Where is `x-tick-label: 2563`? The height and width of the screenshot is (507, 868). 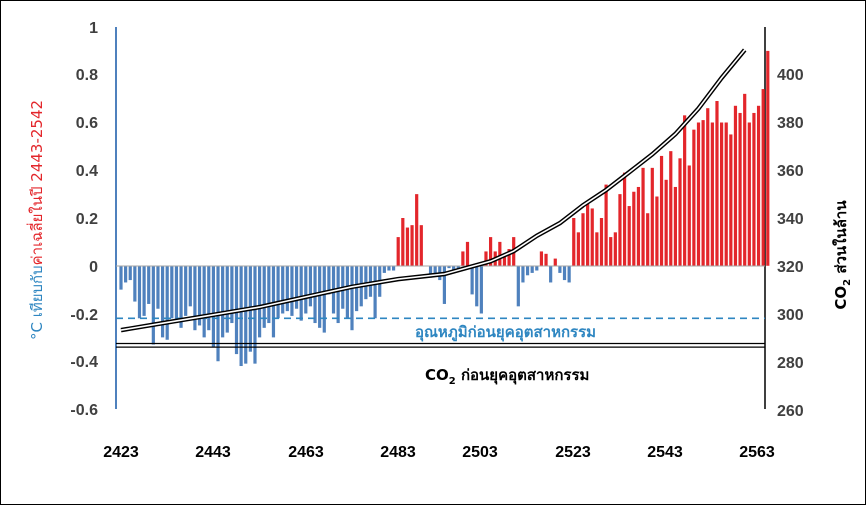
x-tick-label: 2563 is located at coordinates (757, 452).